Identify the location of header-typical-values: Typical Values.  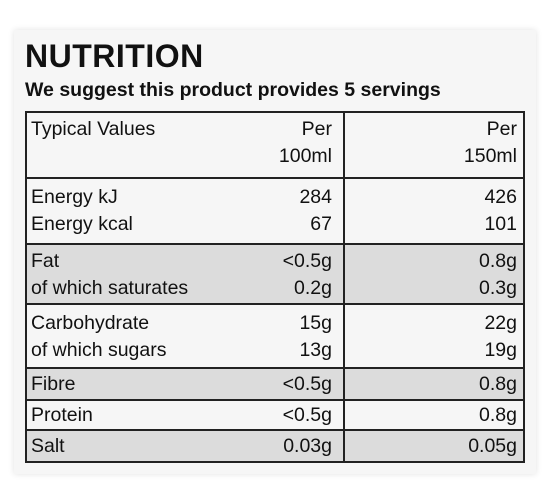
(93, 129).